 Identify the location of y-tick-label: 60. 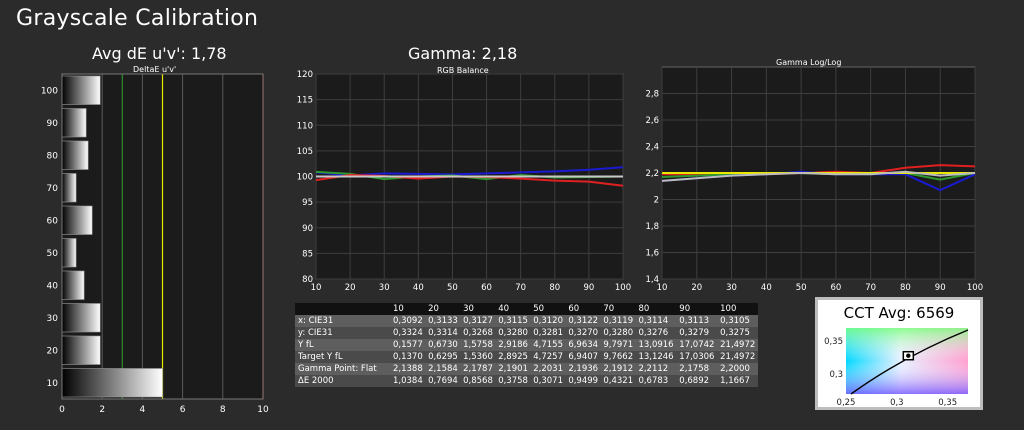
(53, 221).